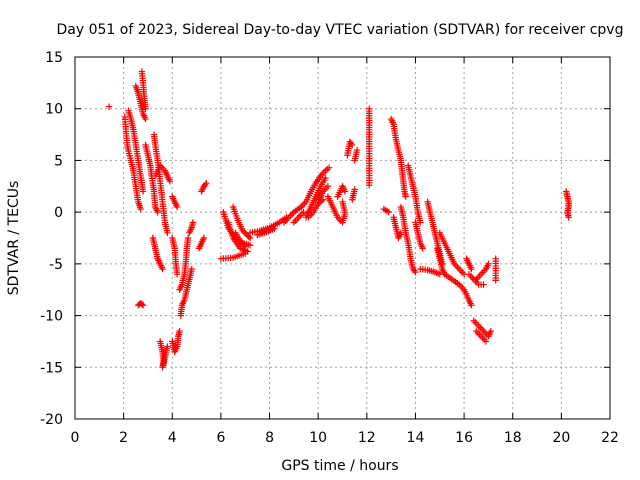 The image size is (640, 480). Describe the element at coordinates (339, 466) in the screenshot. I see `x-axis-title: GPS time / hours` at that location.